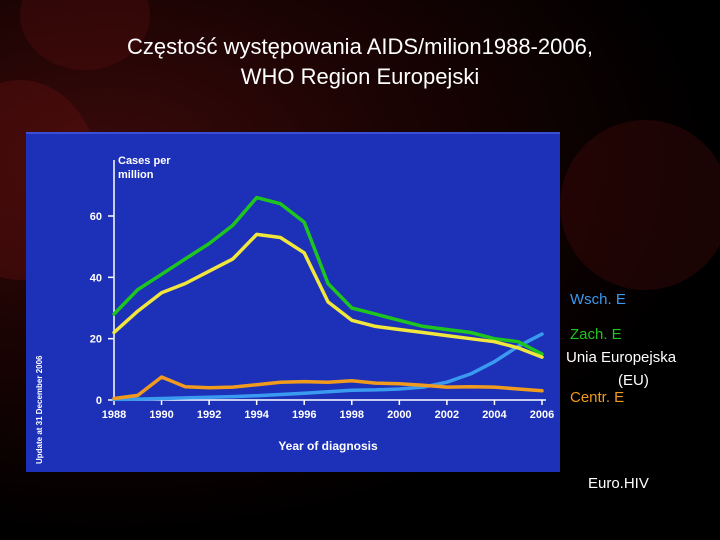 The height and width of the screenshot is (540, 720). Describe the element at coordinates (618, 483) in the screenshot. I see `source-label: Euro.HIV` at that location.